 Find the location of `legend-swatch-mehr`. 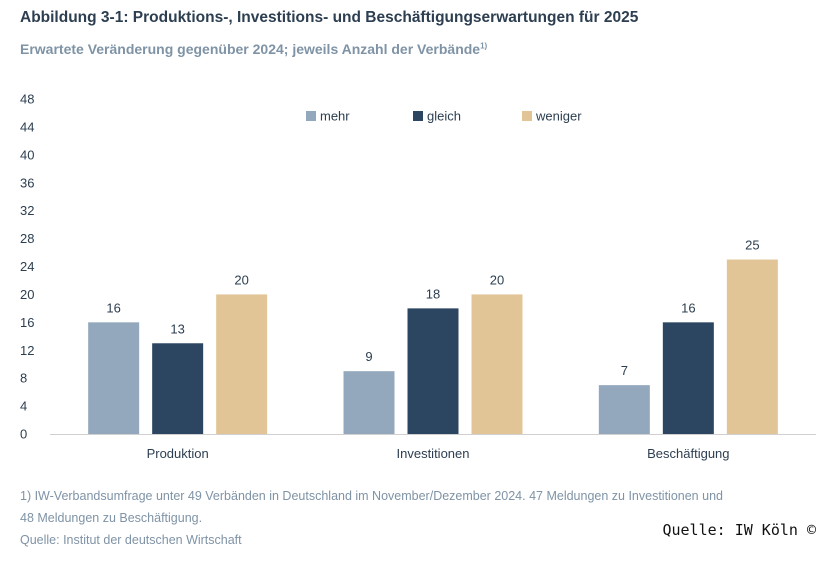

legend-swatch-mehr is located at coordinates (311, 116).